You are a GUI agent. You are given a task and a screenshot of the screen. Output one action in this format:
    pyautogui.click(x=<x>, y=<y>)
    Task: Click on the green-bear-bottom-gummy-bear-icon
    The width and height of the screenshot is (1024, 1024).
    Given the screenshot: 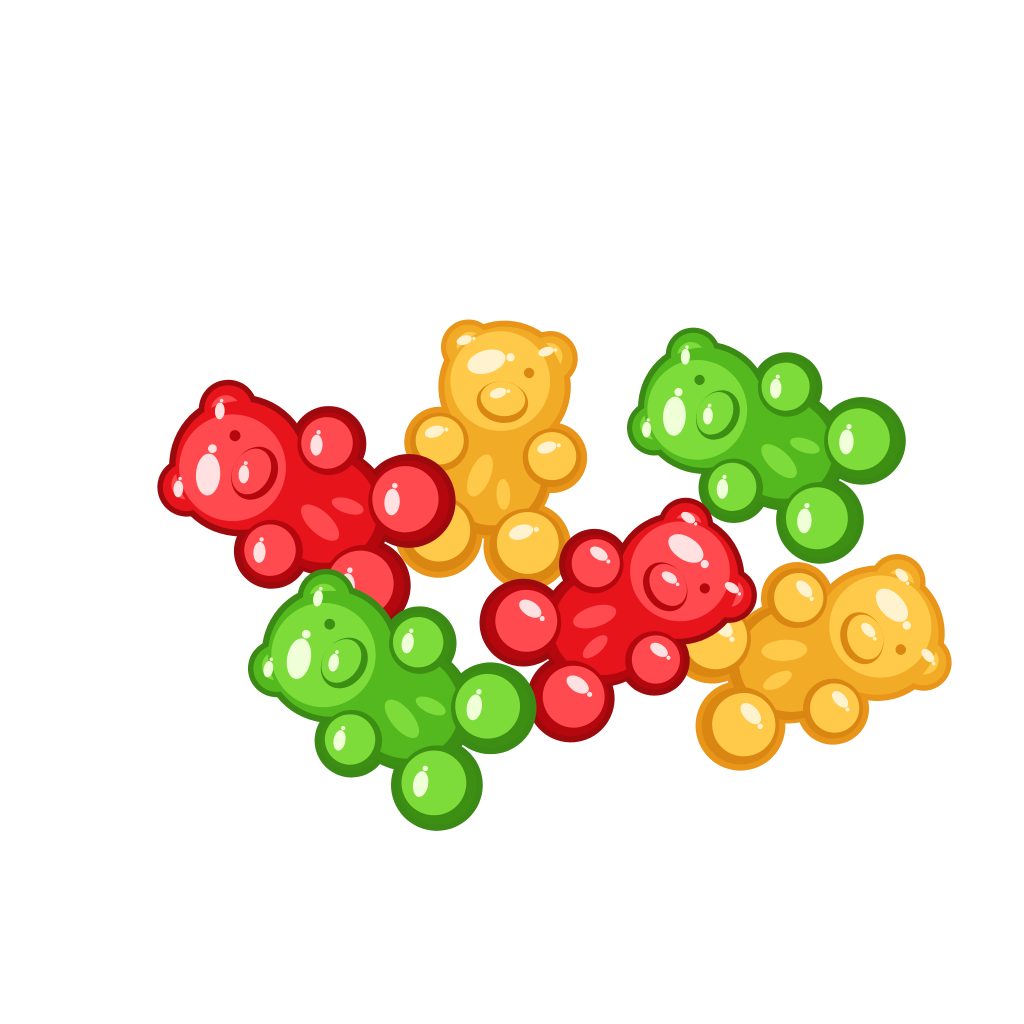 What is the action you would take?
    pyautogui.click(x=392, y=699)
    